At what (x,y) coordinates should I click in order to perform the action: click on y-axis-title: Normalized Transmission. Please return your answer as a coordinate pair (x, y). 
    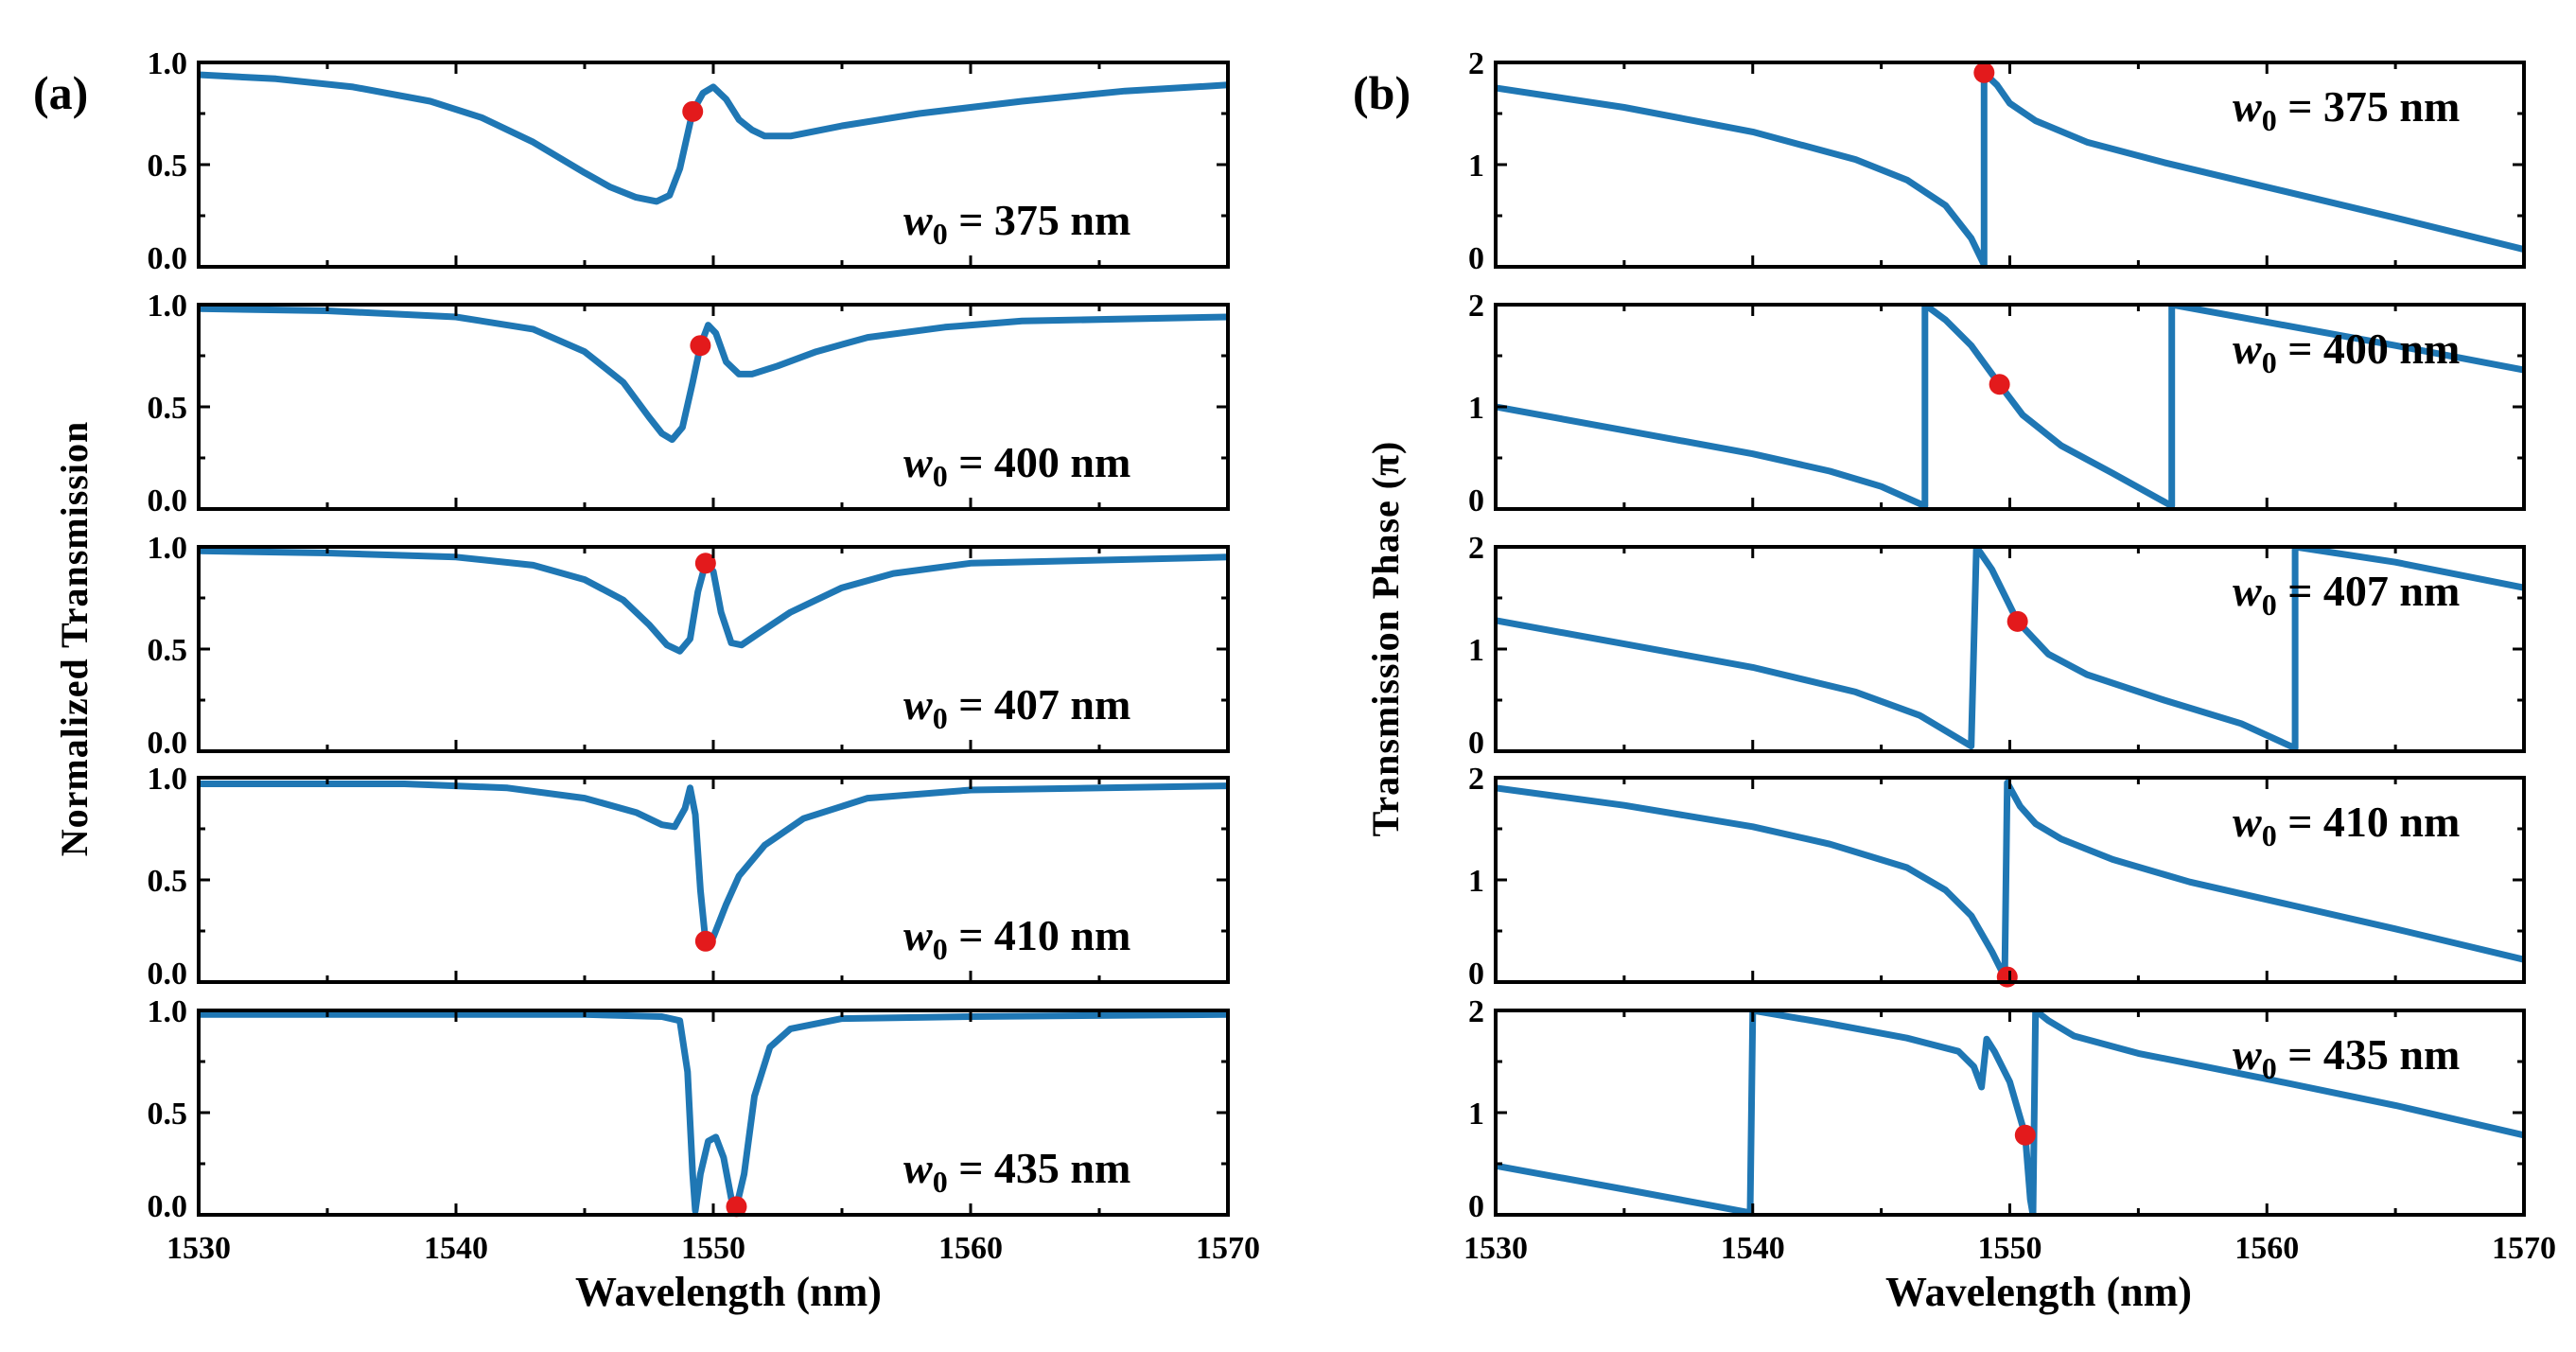
    Looking at the image, I should click on (75, 638).